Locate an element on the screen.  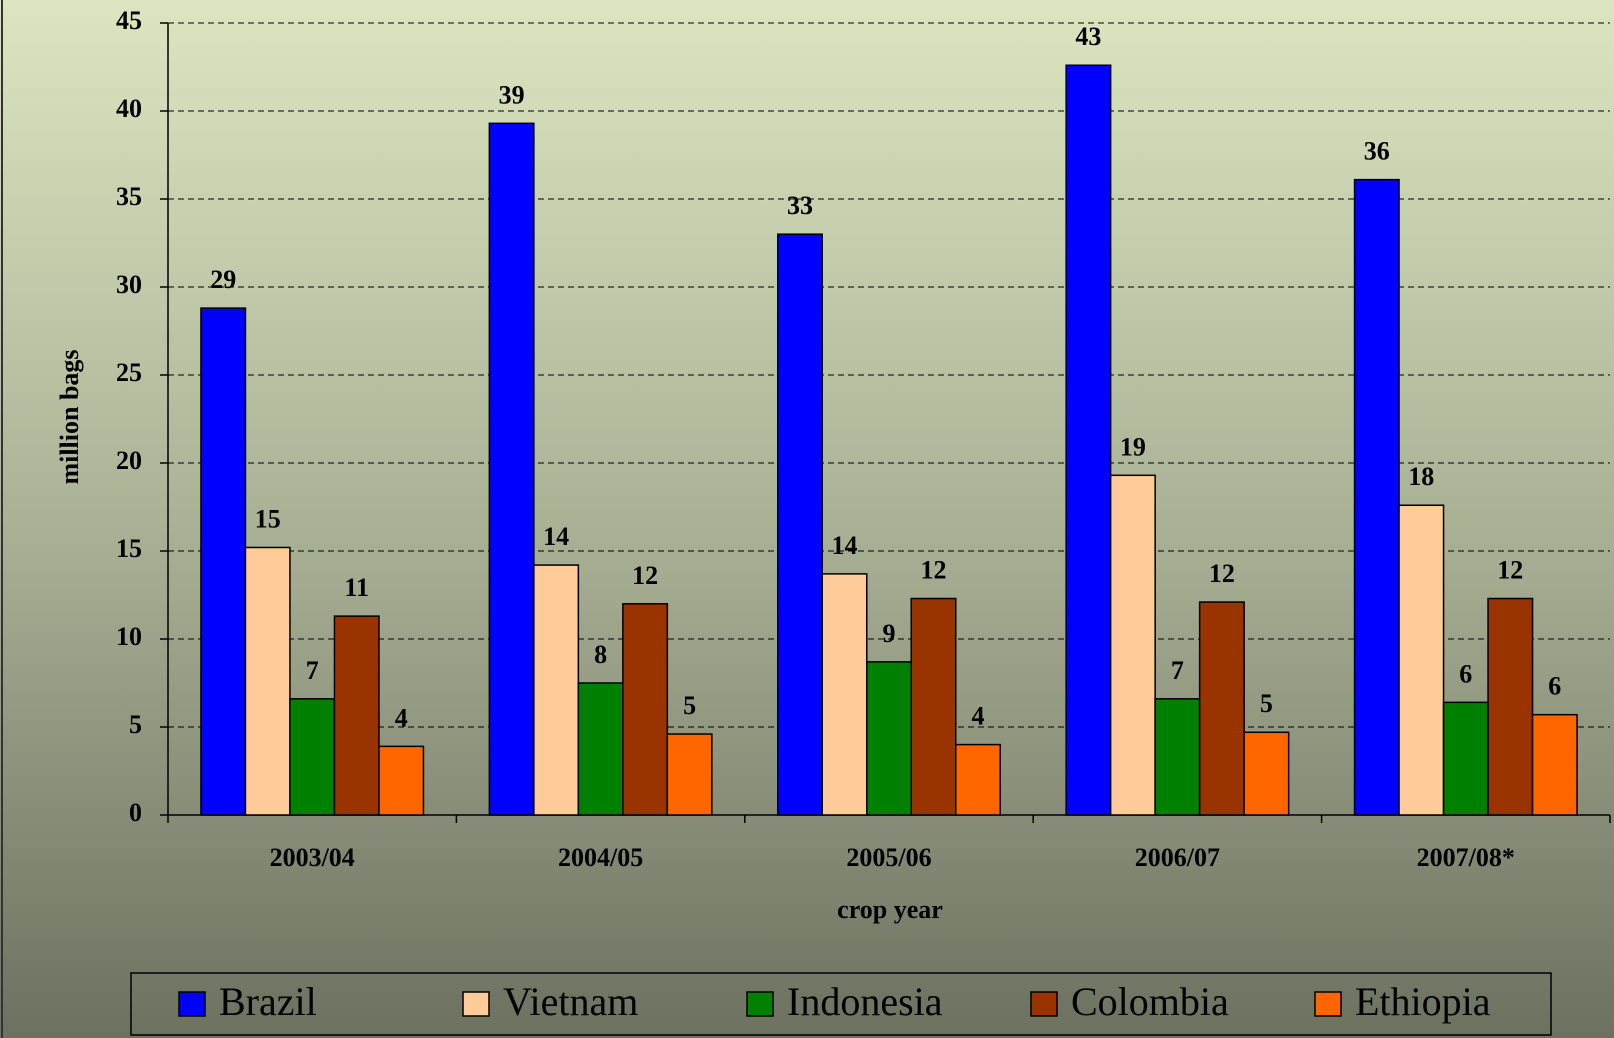
value-label: 18 is located at coordinates (1421, 476).